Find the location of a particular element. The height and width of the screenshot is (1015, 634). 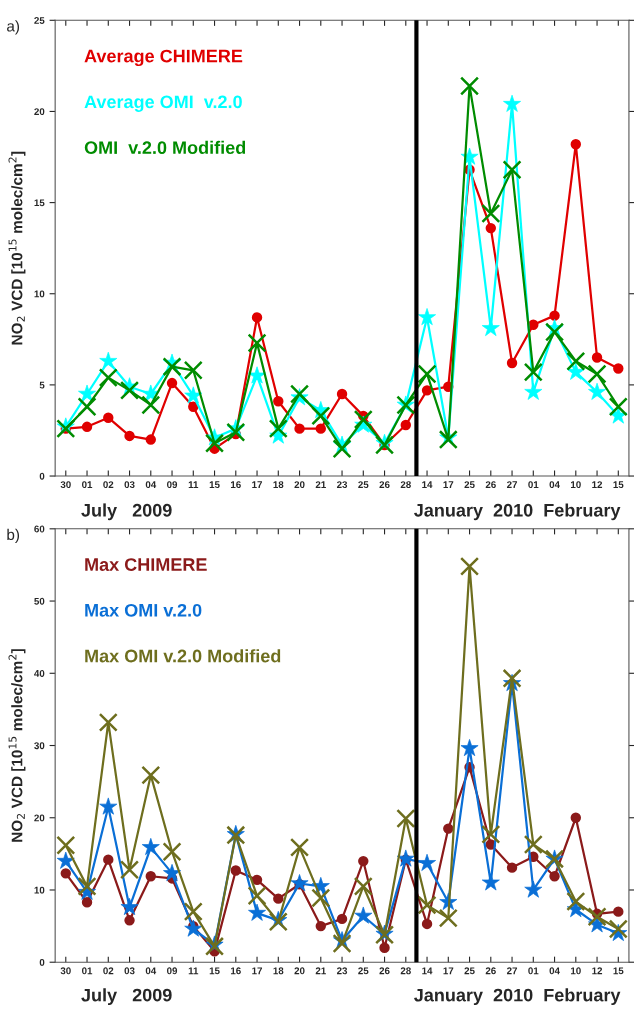

y-tick-label: 60 is located at coordinates (39, 529).